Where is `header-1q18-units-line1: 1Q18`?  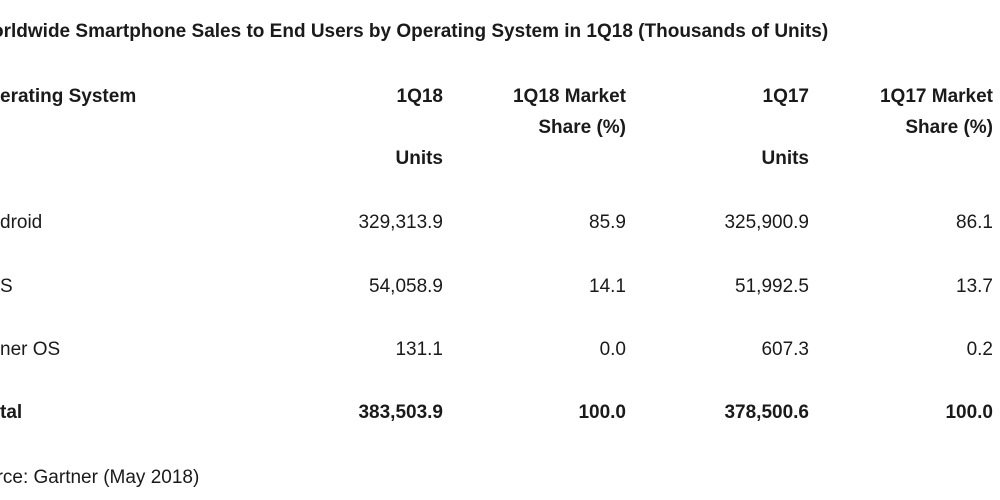
header-1q18-units-line1: 1Q18 is located at coordinates (419, 96).